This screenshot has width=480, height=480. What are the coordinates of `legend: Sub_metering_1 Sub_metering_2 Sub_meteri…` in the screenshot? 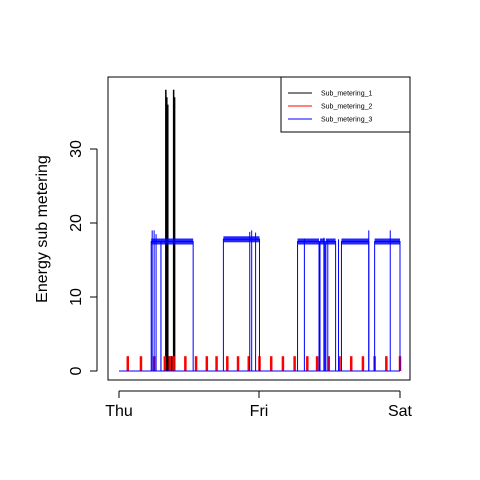 It's located at (345, 104).